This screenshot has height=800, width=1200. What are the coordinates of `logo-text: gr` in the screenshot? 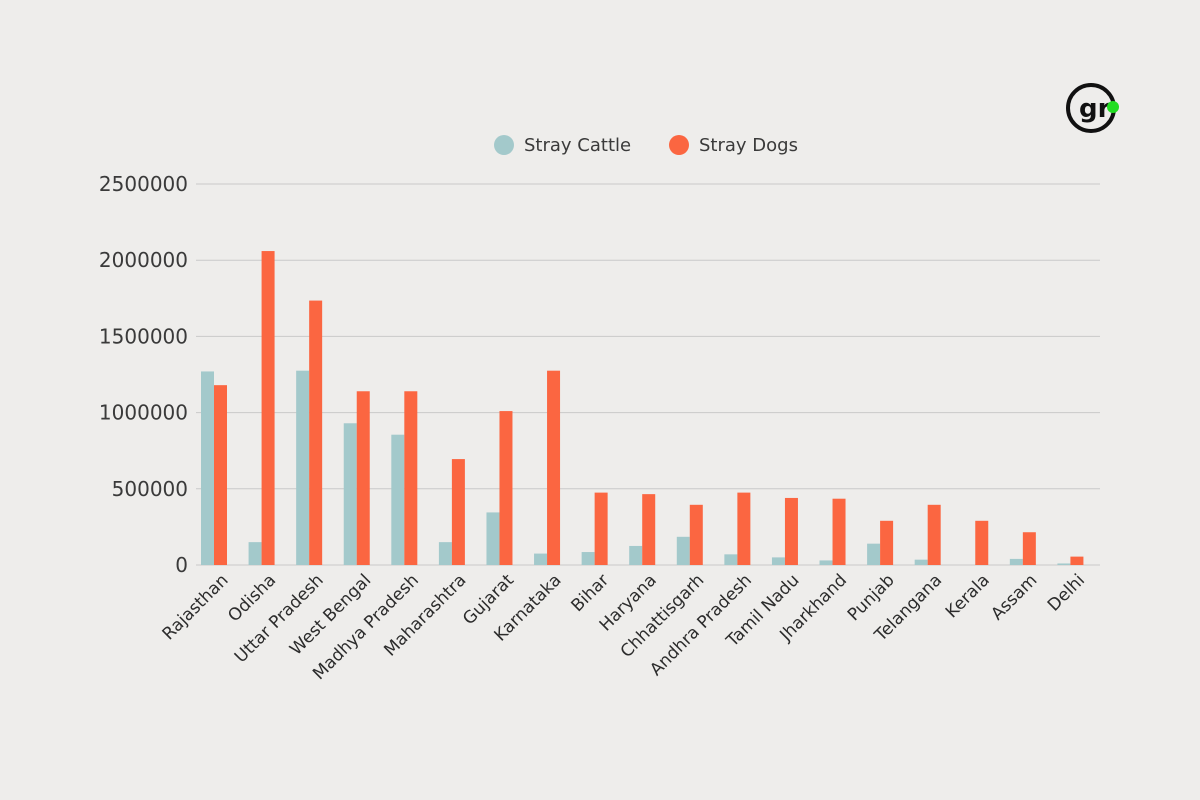 It's located at (1095, 109).